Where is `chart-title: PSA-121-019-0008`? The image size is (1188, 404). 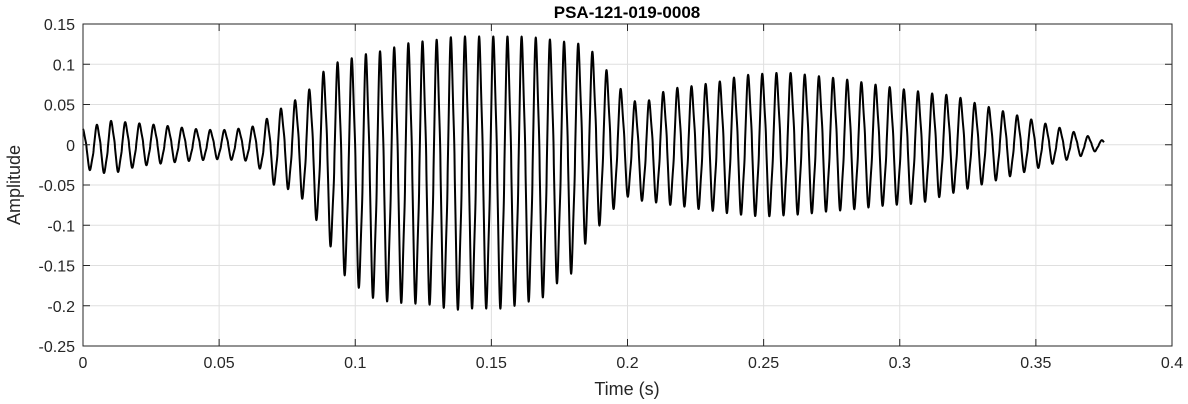 chart-title: PSA-121-019-0008 is located at coordinates (627, 12).